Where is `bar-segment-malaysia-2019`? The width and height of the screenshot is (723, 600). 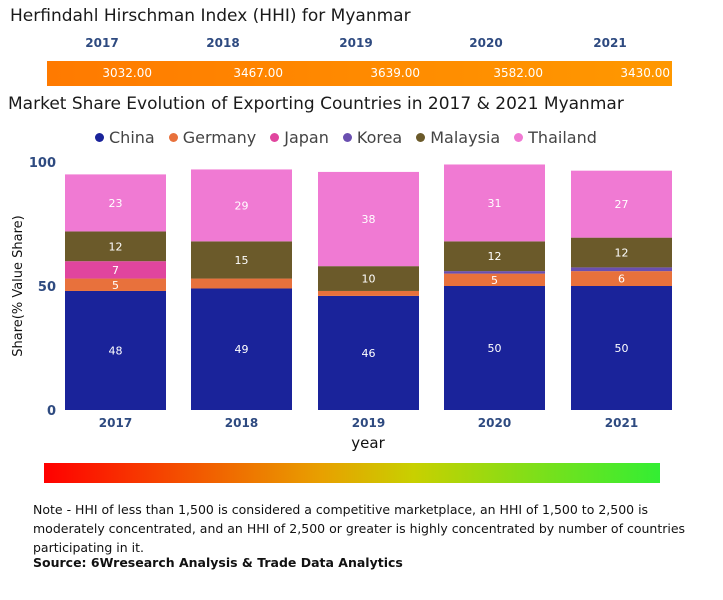 bar-segment-malaysia-2019 is located at coordinates (368, 278).